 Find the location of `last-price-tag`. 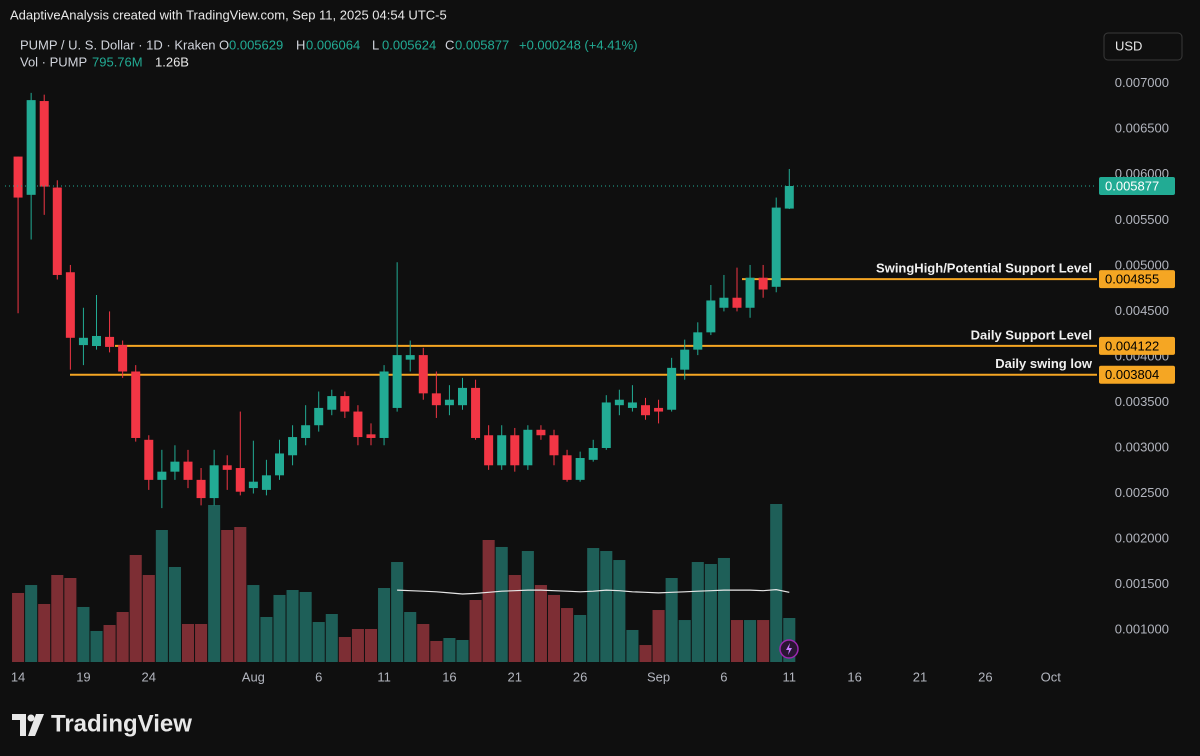

last-price-tag is located at coordinates (1137, 185).